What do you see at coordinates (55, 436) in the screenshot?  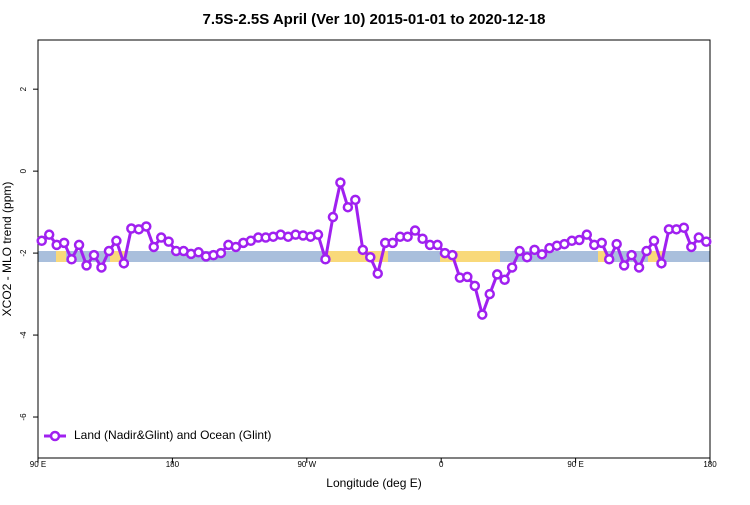 I see `legend-marker` at bounding box center [55, 436].